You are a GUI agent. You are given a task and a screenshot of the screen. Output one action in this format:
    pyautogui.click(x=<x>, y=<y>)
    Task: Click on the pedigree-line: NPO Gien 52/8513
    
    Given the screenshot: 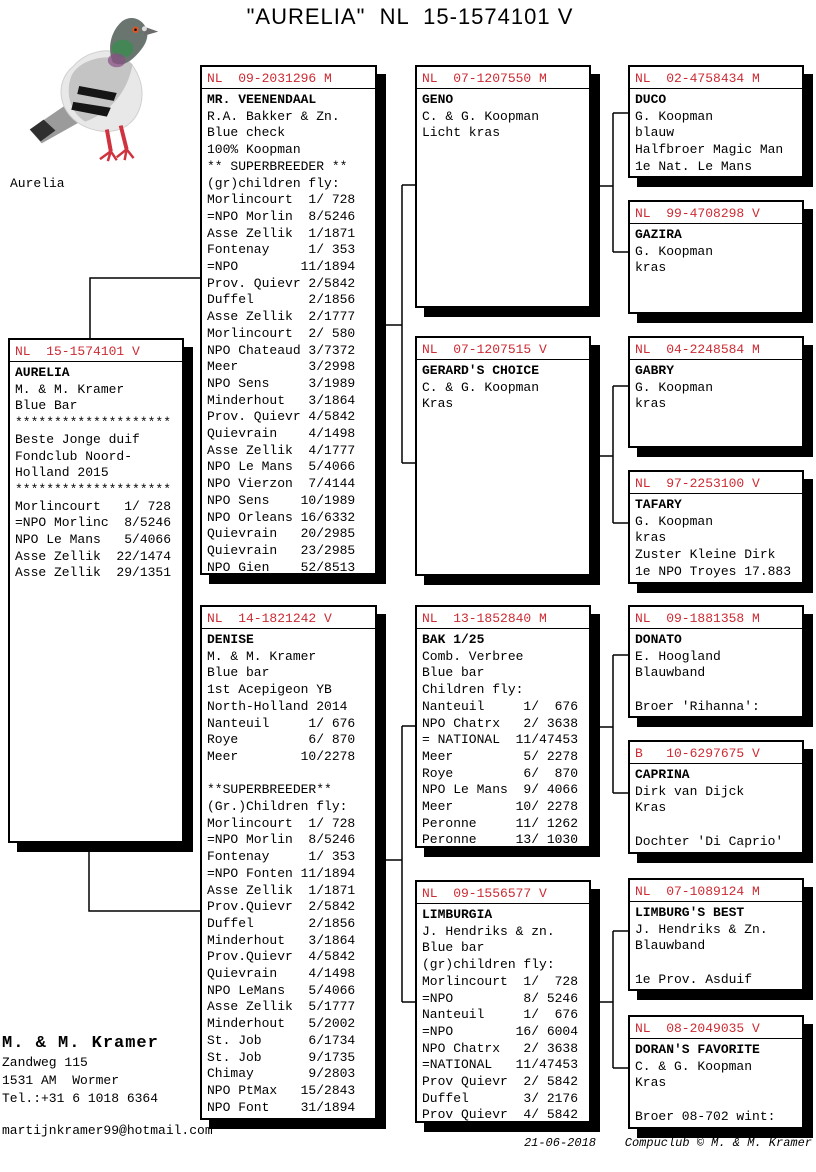 What is the action you would take?
    pyautogui.click(x=281, y=567)
    